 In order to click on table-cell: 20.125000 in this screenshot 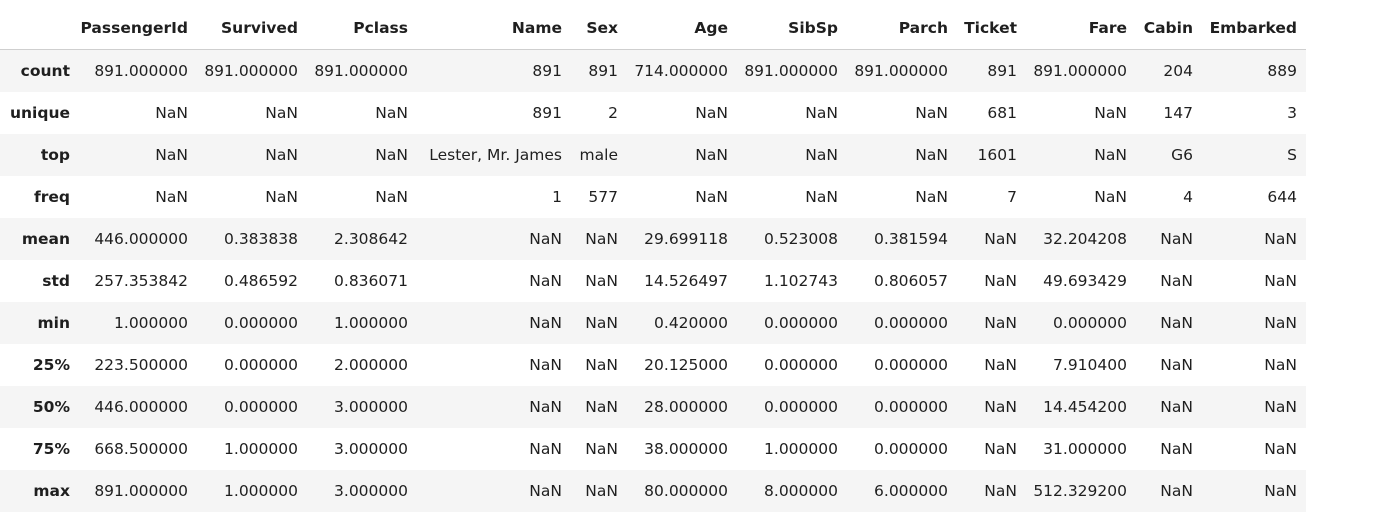, I will do `click(686, 365)`.